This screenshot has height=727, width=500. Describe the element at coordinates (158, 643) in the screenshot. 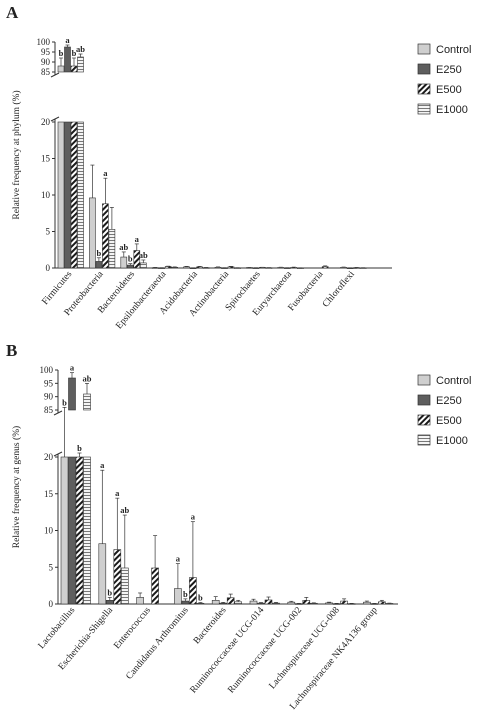

I see `category-label-candidatus-arthromitus: Candidatus Arthromitus` at that location.